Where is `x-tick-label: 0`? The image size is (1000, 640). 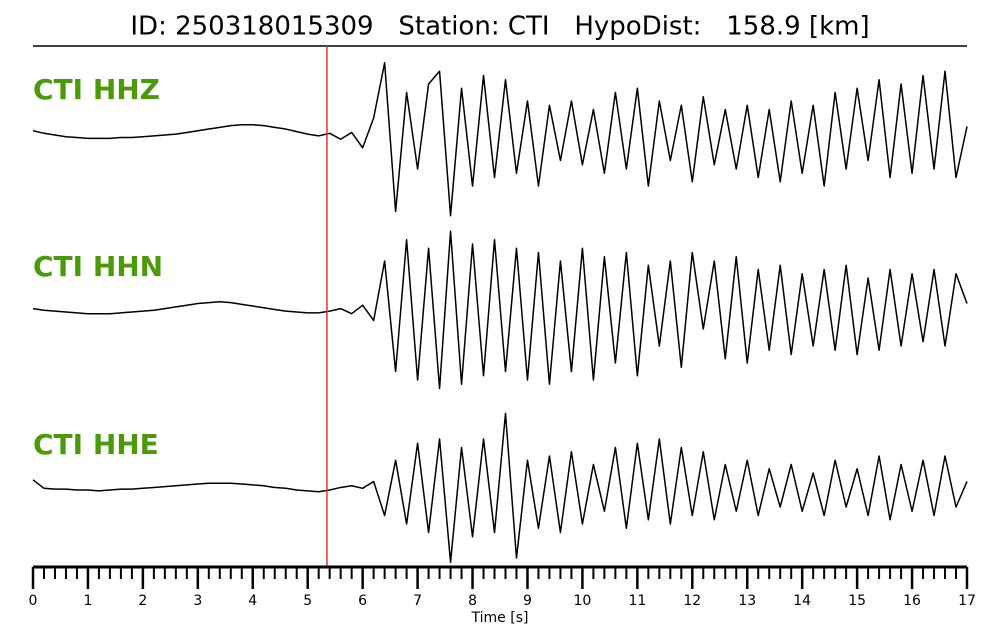 x-tick-label: 0 is located at coordinates (33, 601).